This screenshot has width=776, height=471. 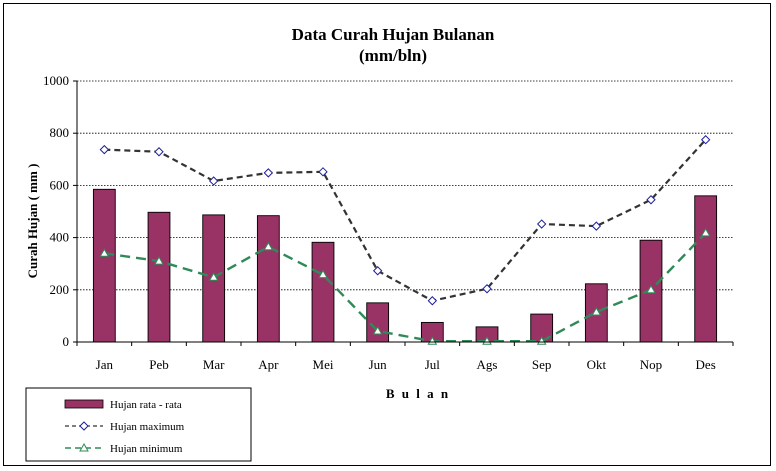 I want to click on max-marker-Jan, so click(x=104, y=149).